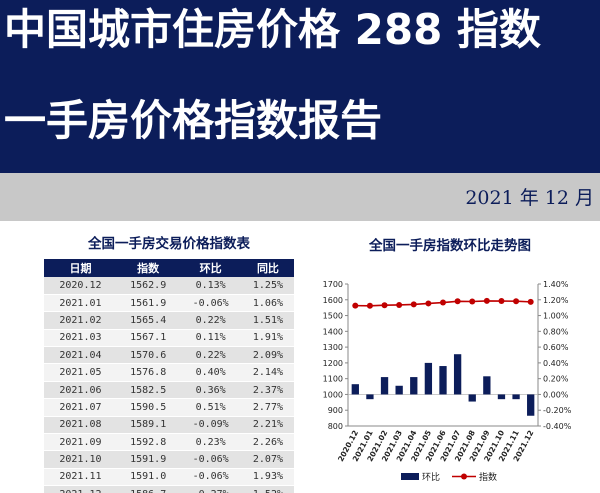  Describe the element at coordinates (464, 476) in the screenshot. I see `legend-marker-index` at that location.